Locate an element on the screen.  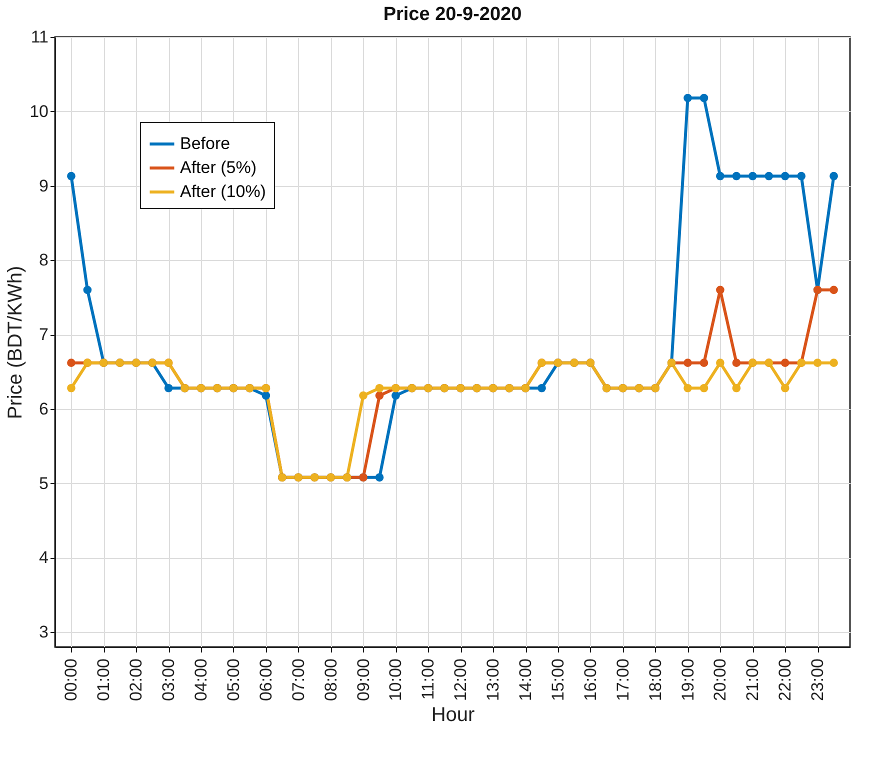
y-tick-label: 4 is located at coordinates (43, 558).